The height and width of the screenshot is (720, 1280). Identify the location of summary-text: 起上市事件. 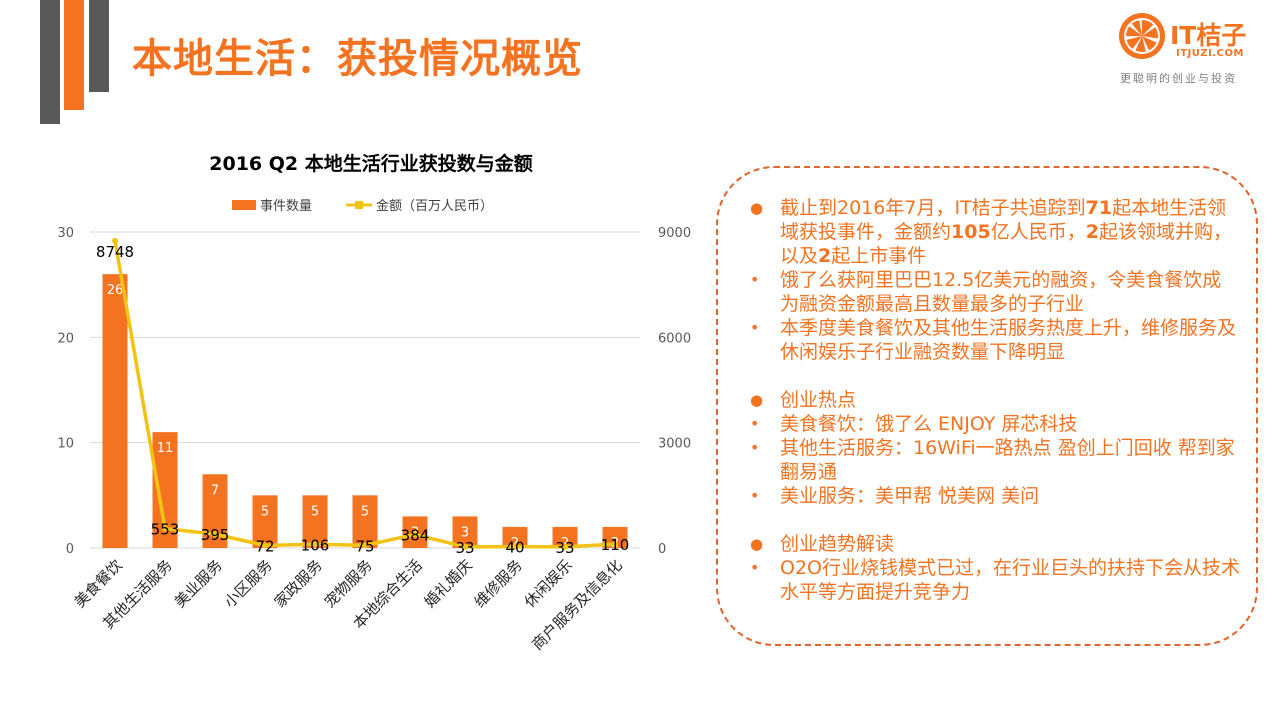
(879, 256).